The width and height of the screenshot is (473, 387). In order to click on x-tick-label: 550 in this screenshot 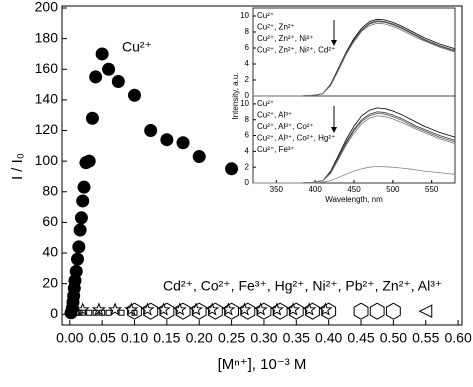, I will do `click(432, 189)`.